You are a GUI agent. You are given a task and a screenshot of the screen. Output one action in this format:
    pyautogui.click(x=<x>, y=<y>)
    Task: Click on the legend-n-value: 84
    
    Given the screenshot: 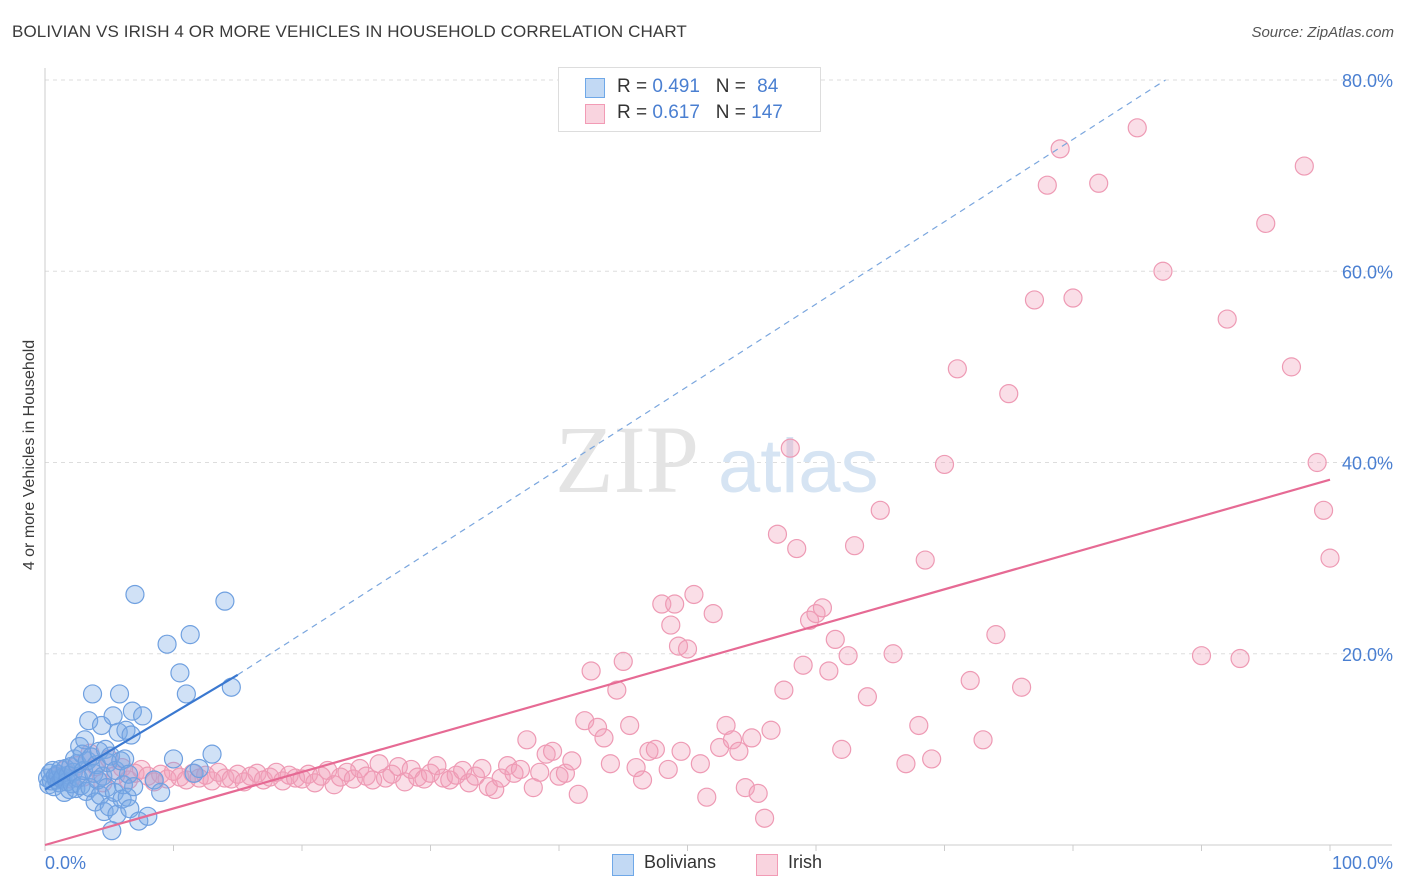 What is the action you would take?
    pyautogui.click(x=768, y=86)
    